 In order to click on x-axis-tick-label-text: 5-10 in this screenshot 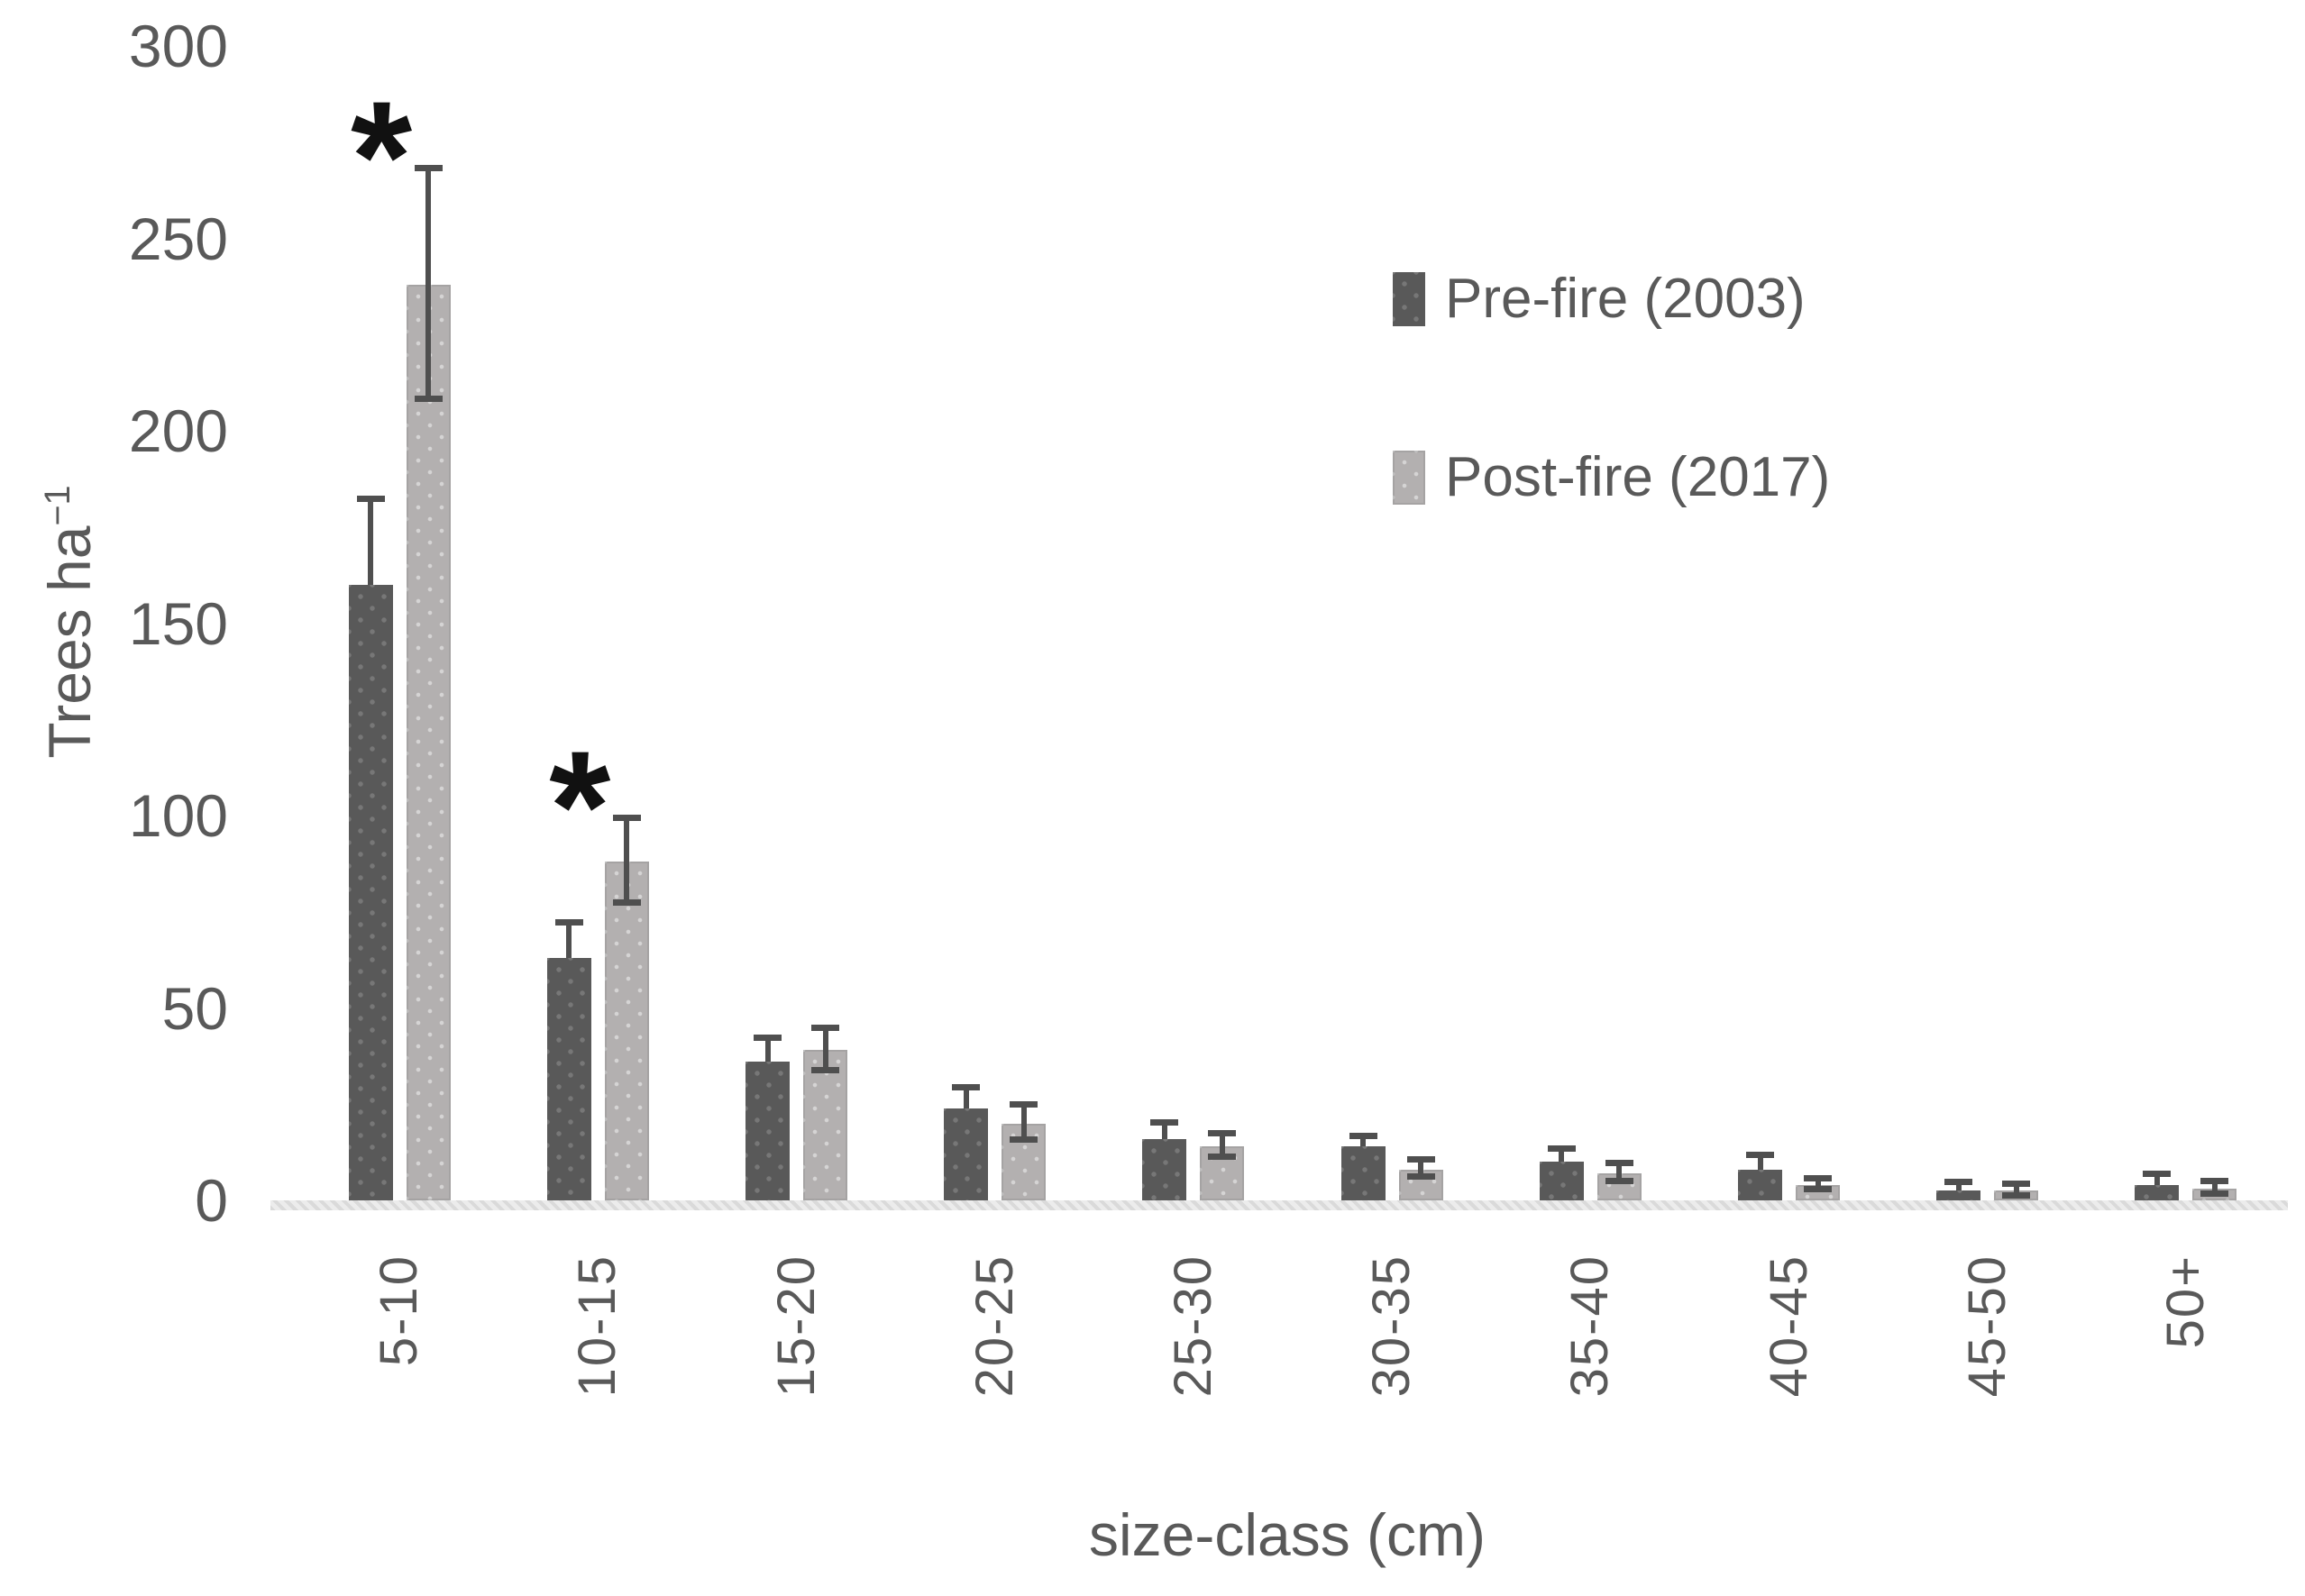, I will do `click(400, 1311)`.